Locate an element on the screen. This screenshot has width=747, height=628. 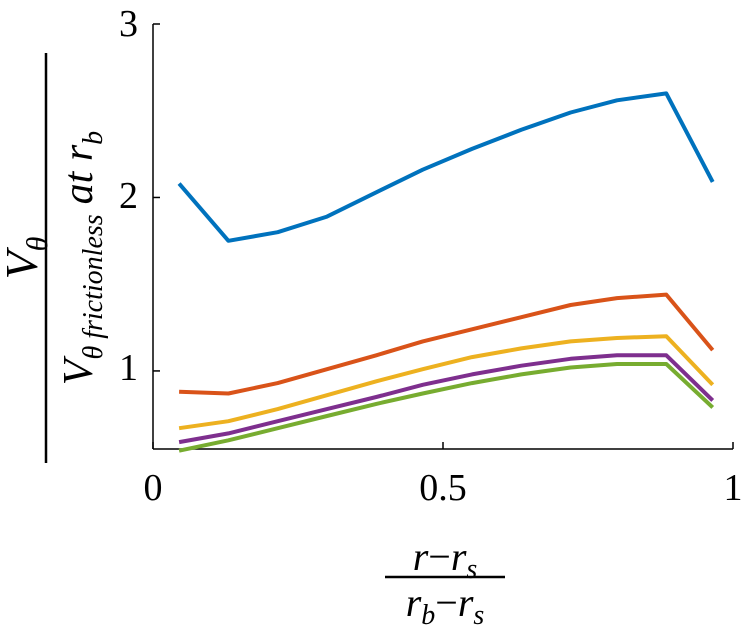
x-tick-label-1: 1 is located at coordinates (733, 488).